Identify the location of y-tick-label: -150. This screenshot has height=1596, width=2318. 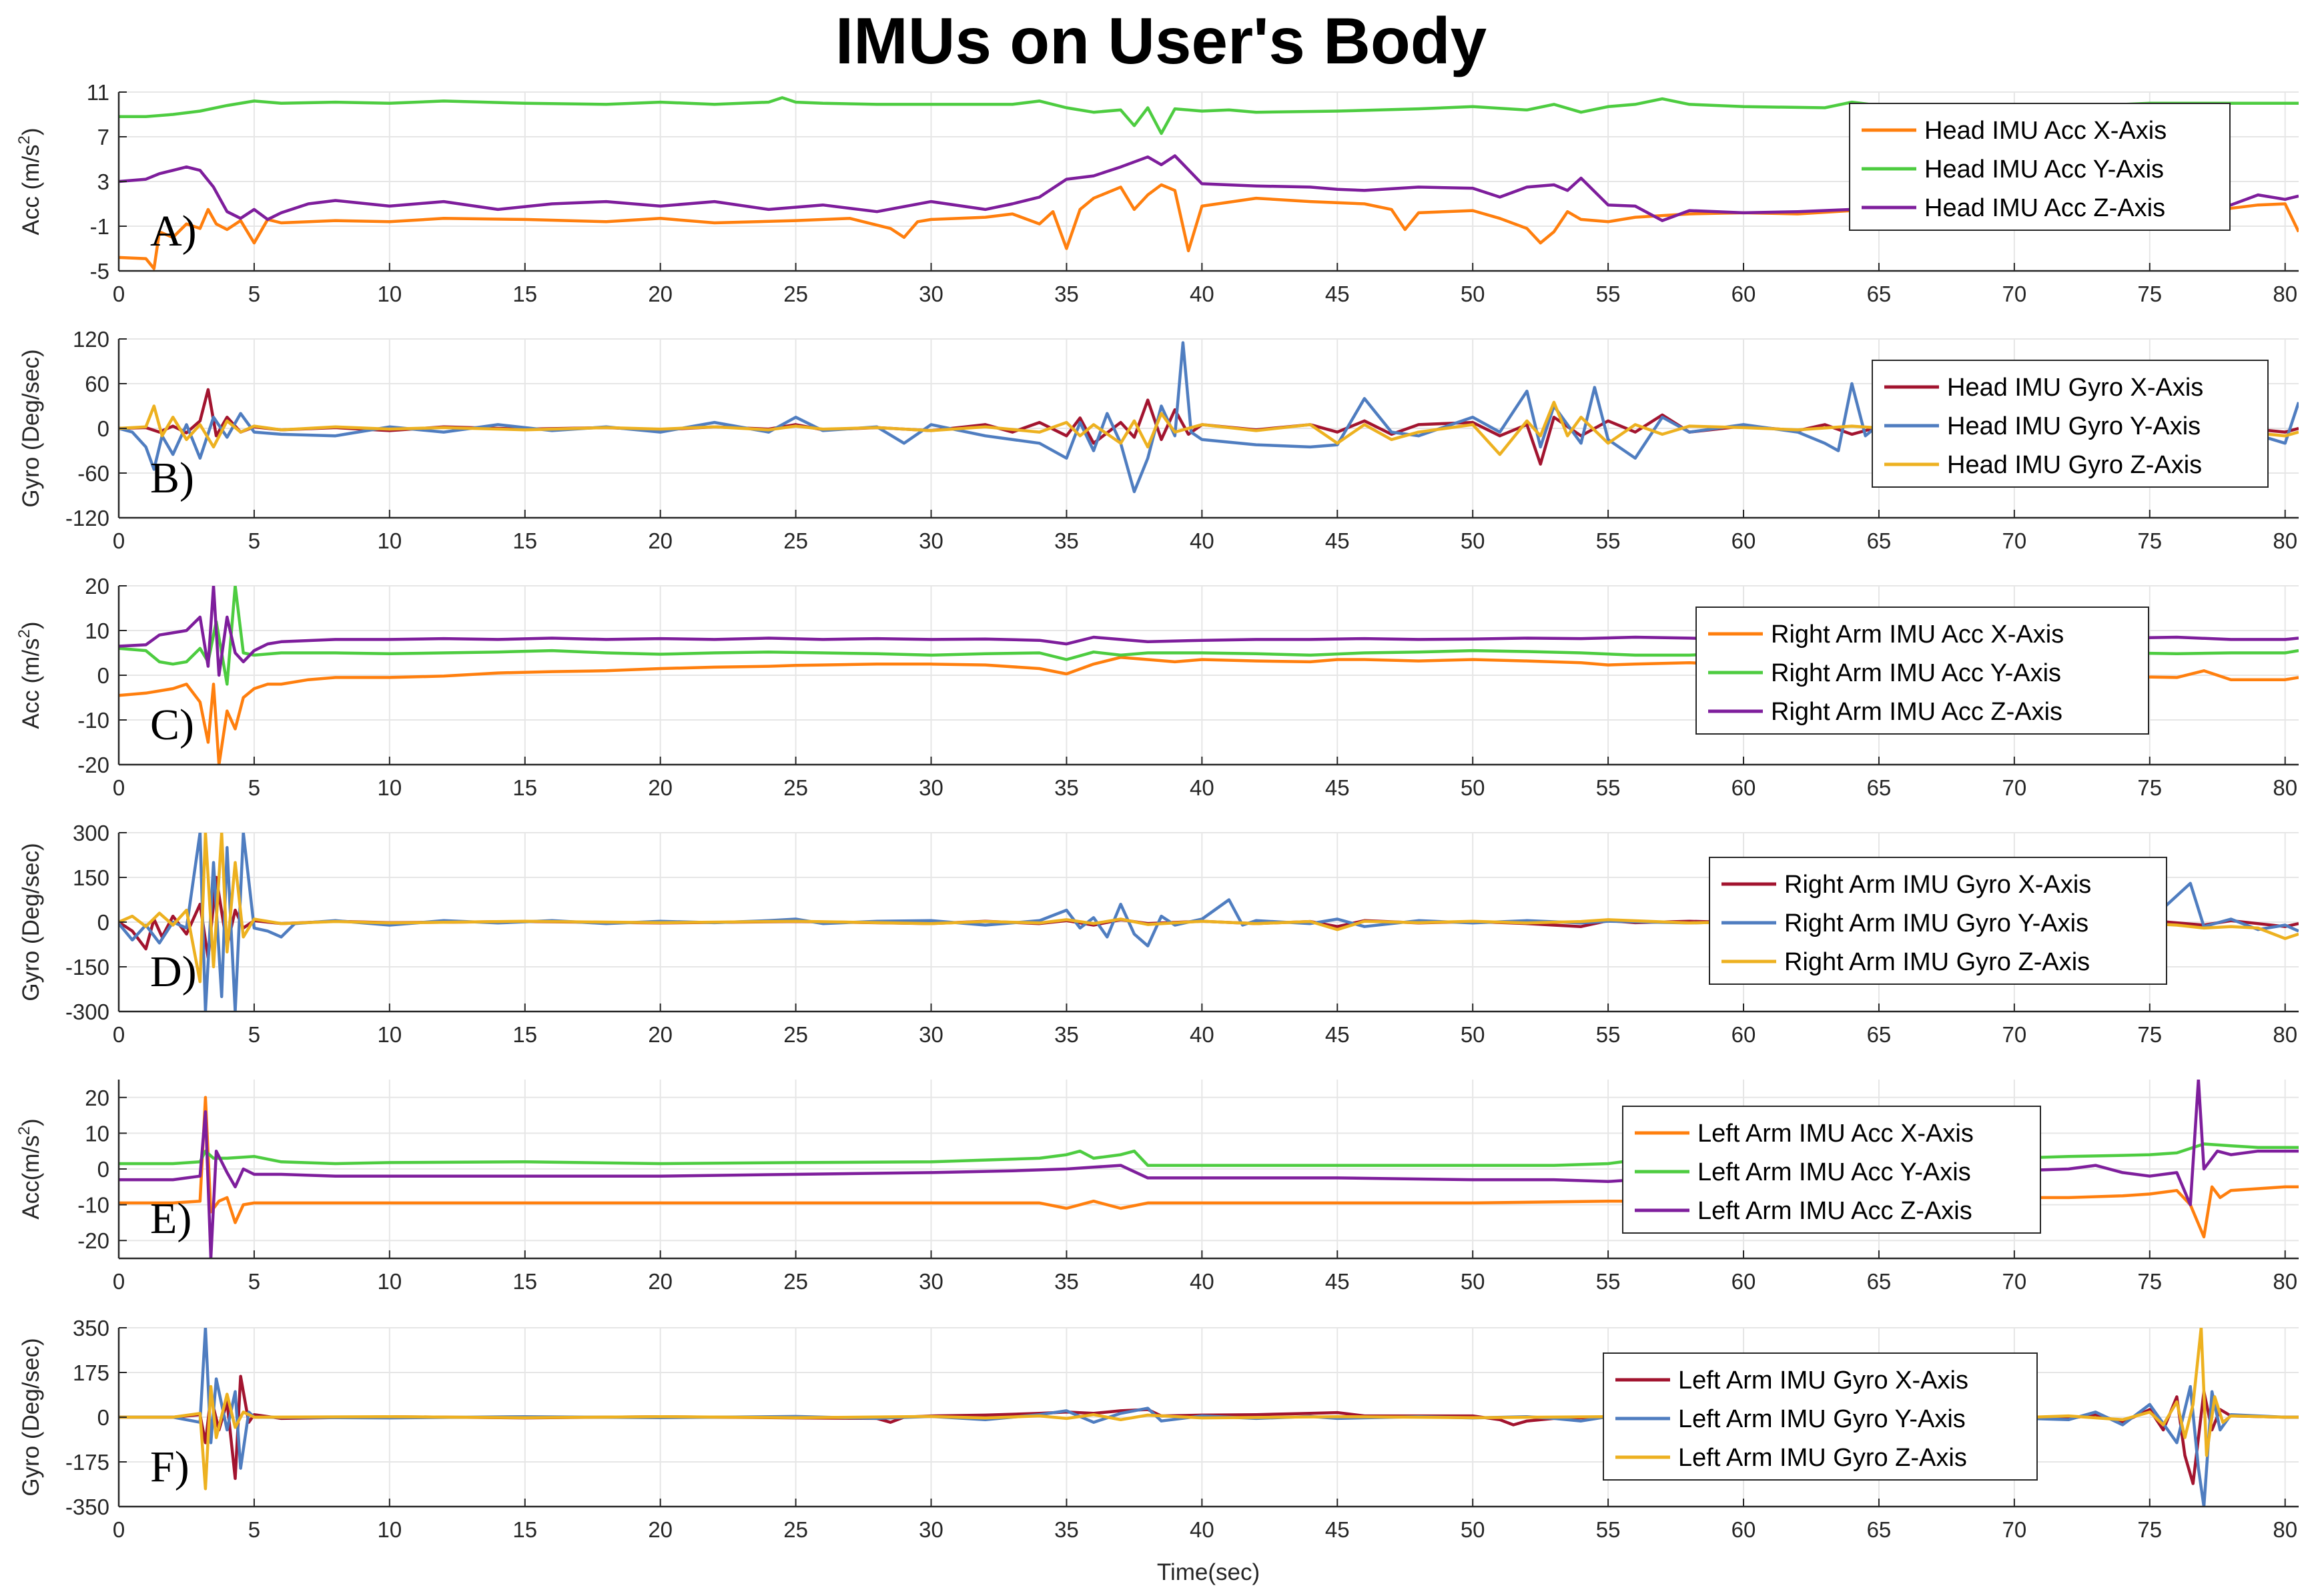
(87, 967).